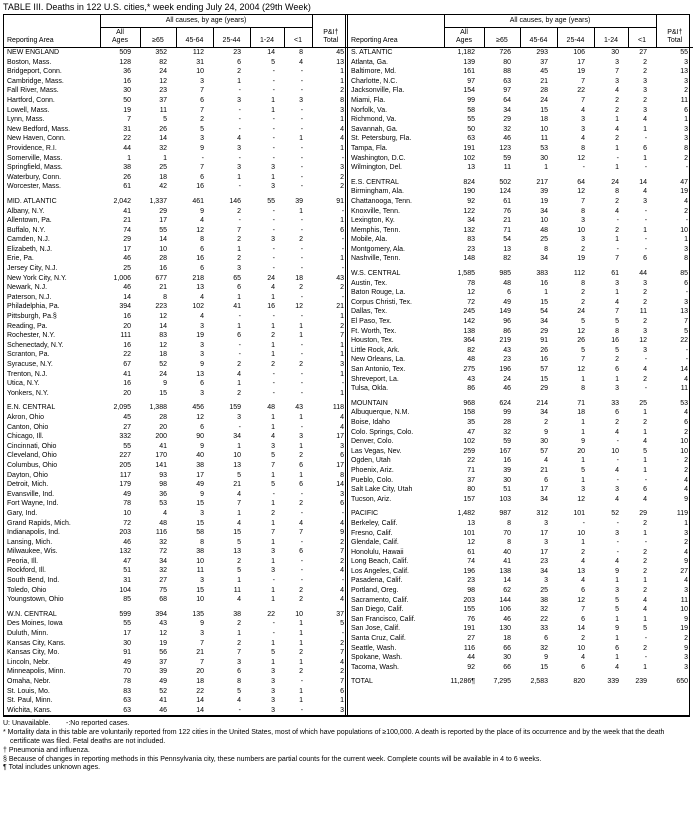 Image resolution: width=693 pixels, height=824 pixels. I want to click on value-cell: 42, so click(163, 187).